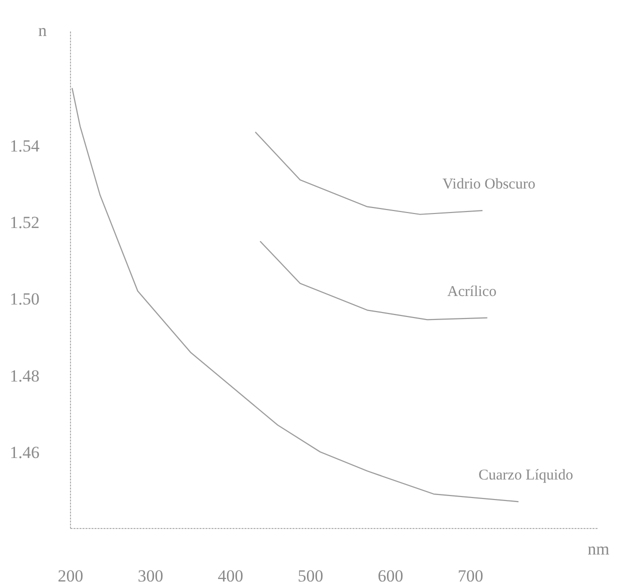 The image size is (631, 585). Describe the element at coordinates (599, 549) in the screenshot. I see `x-axis-title: nm` at that location.